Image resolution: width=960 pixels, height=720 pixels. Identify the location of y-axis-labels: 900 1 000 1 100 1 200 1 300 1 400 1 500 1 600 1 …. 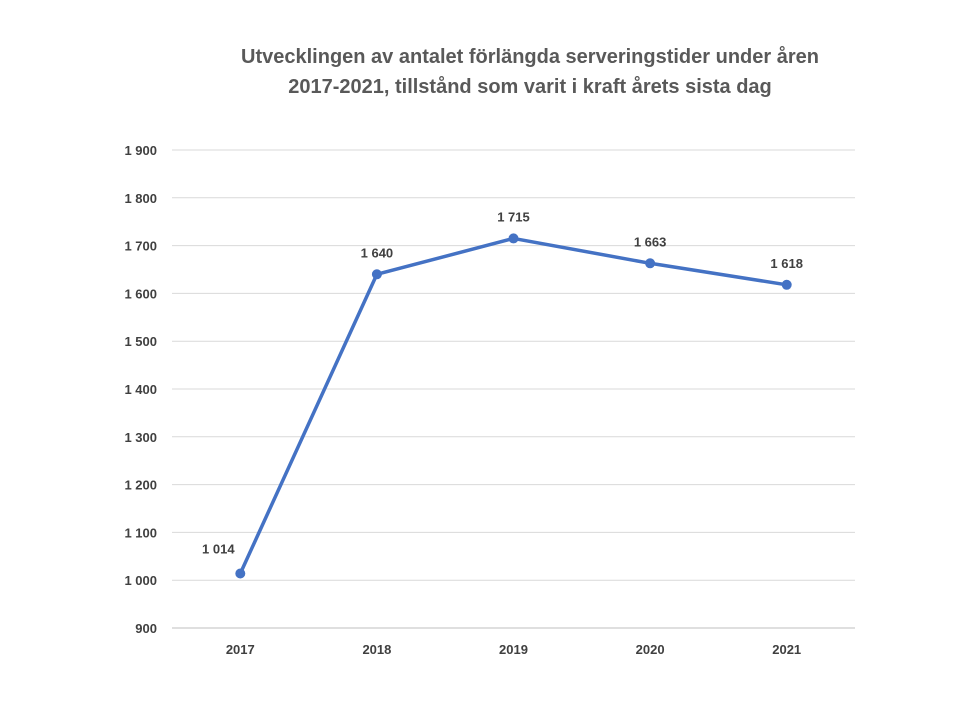
(140, 389).